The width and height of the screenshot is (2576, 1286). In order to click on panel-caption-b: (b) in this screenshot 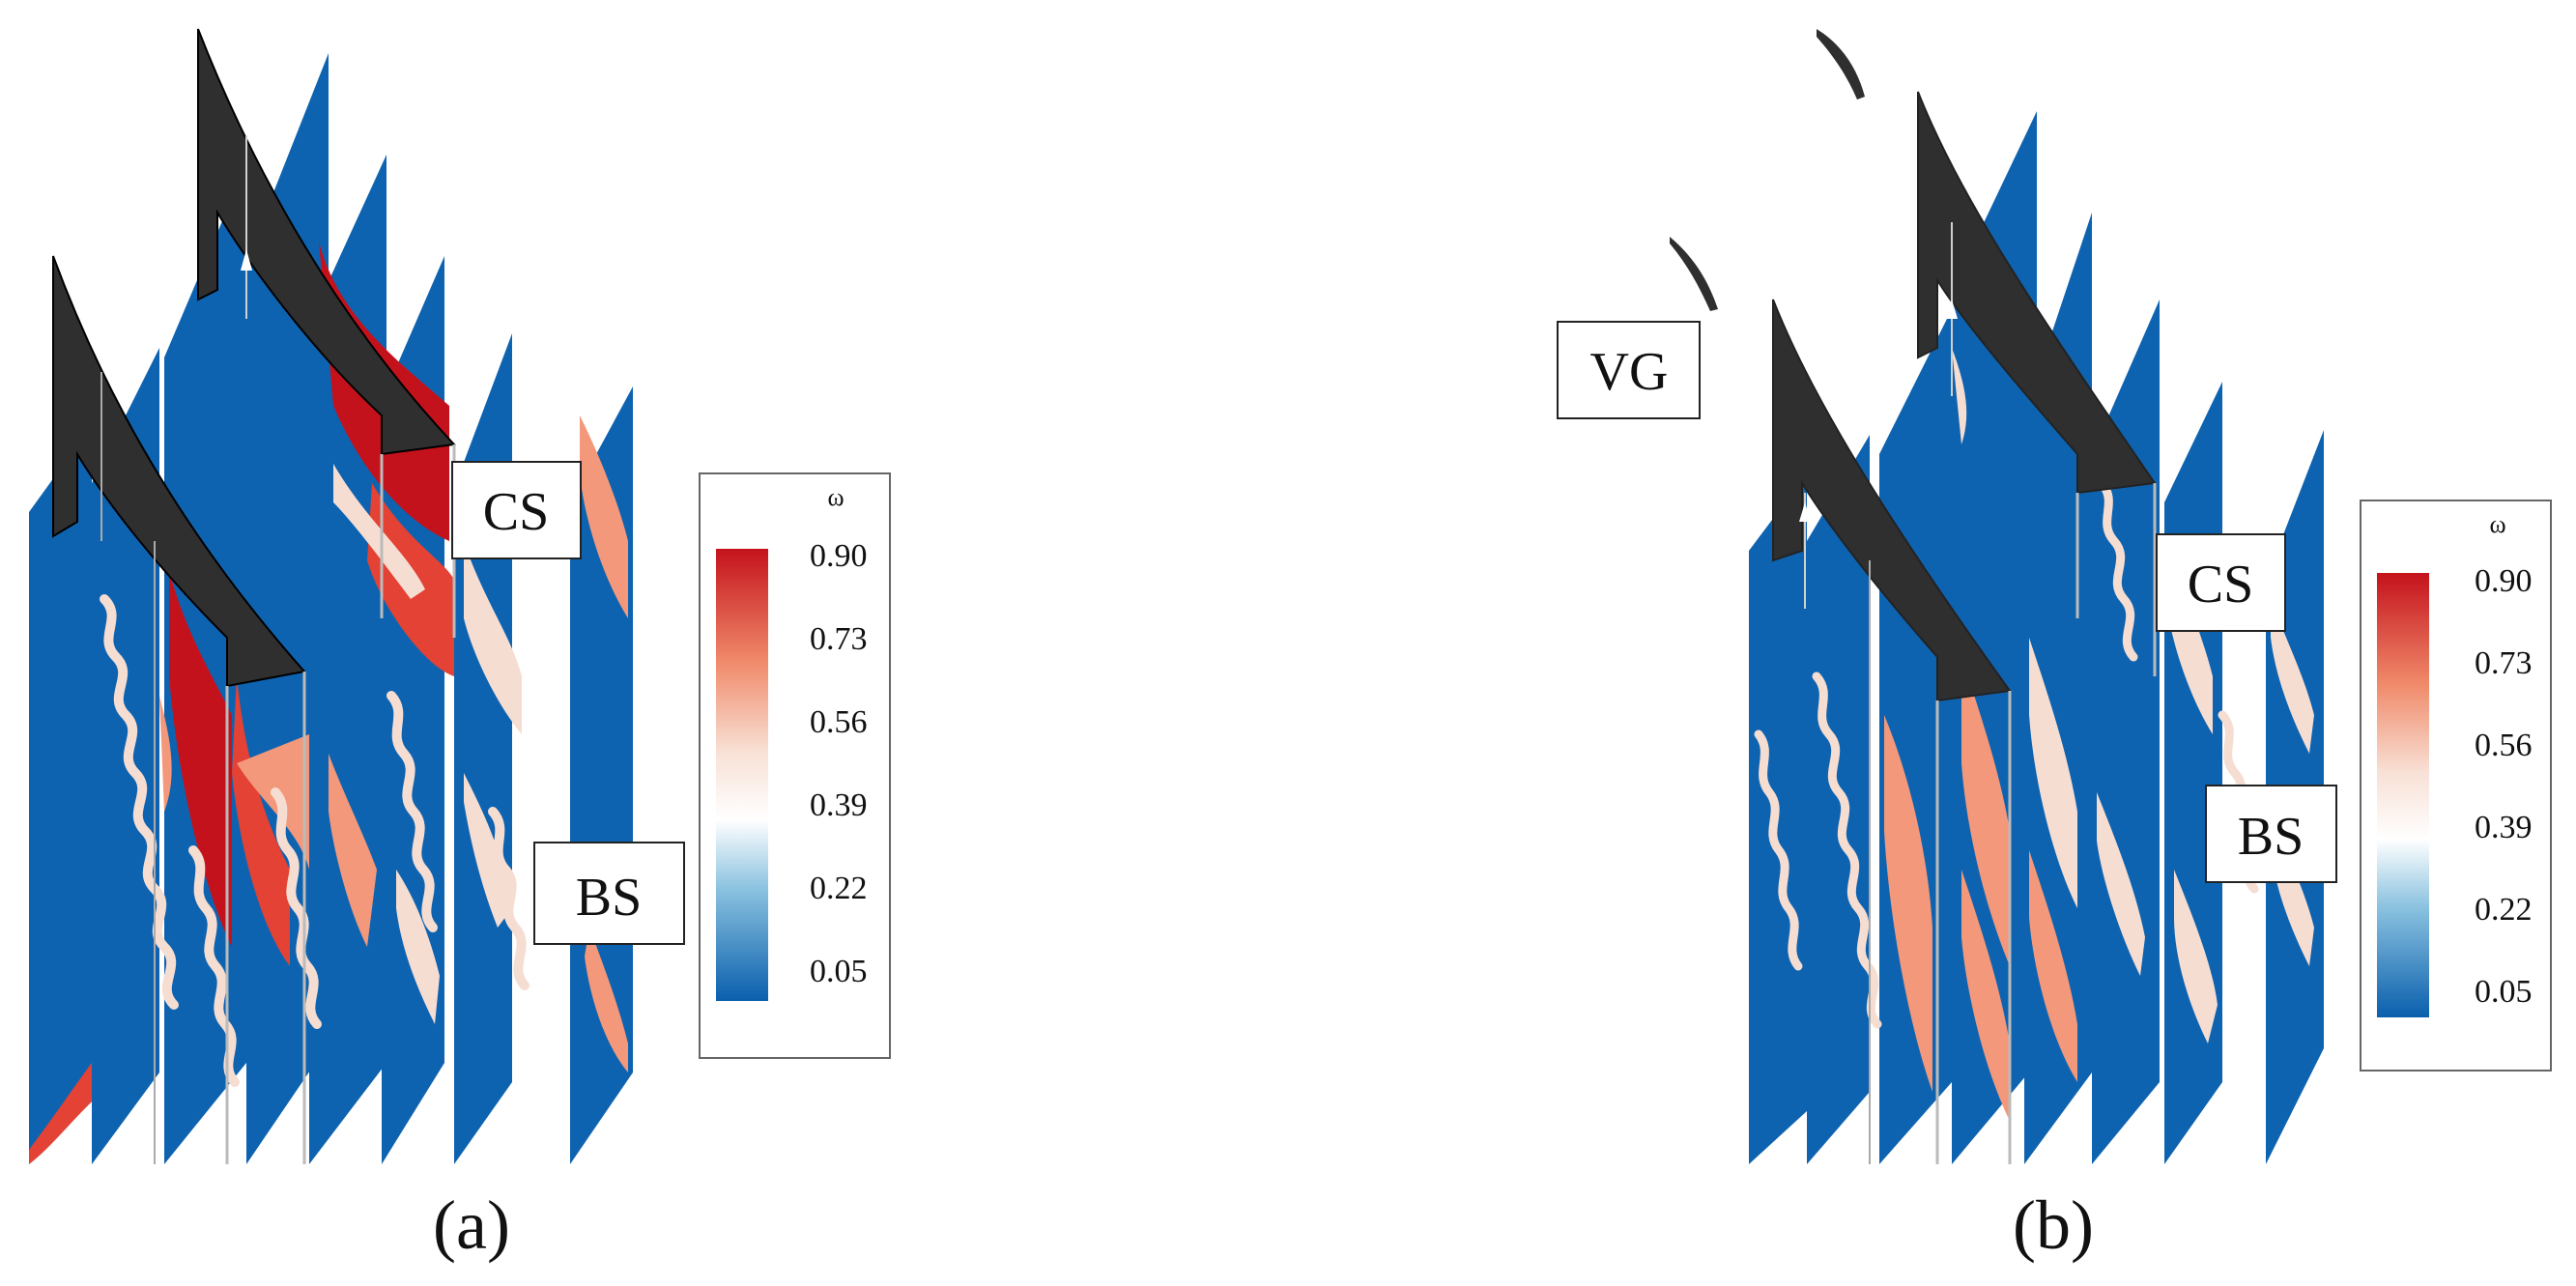, I will do `click(2053, 1225)`.